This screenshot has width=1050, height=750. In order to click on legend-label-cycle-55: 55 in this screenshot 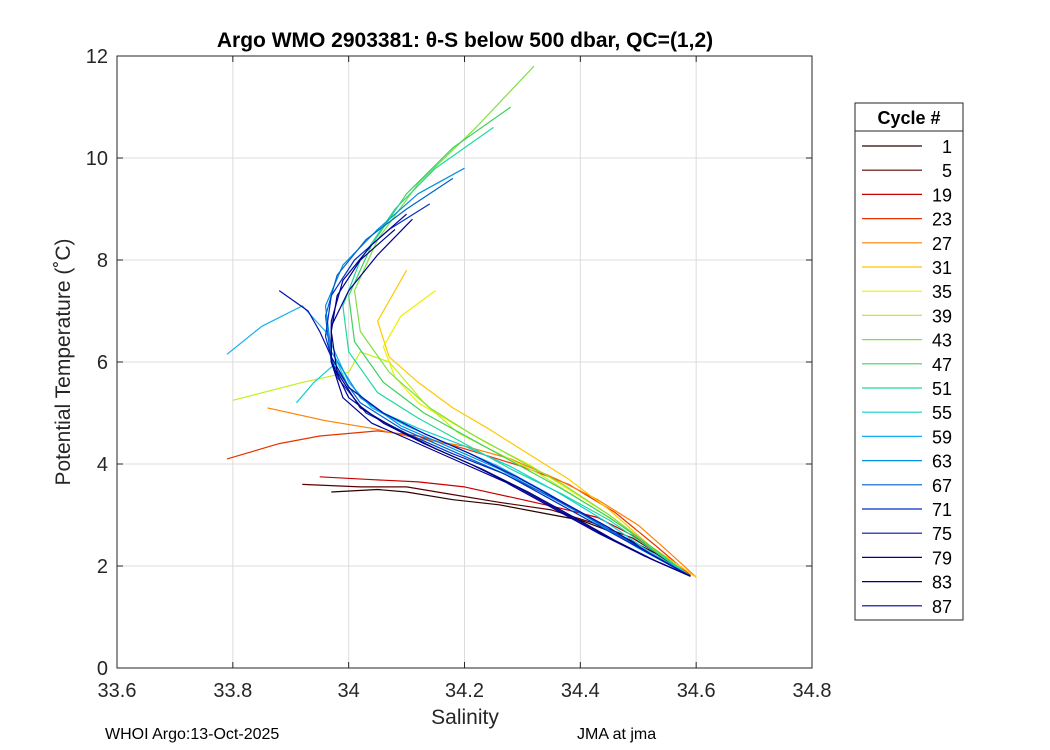, I will do `click(942, 413)`.